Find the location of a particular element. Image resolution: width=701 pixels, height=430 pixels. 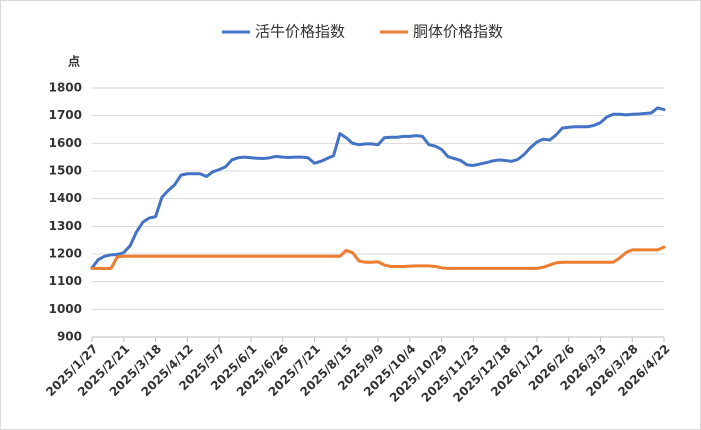

y-tick-label: 1000 is located at coordinates (65, 309).